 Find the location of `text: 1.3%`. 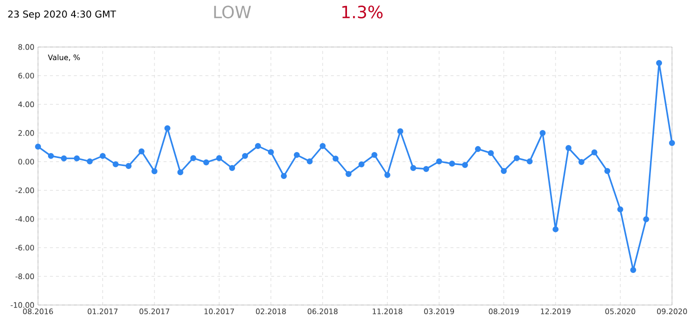

text: 1.3% is located at coordinates (362, 12).